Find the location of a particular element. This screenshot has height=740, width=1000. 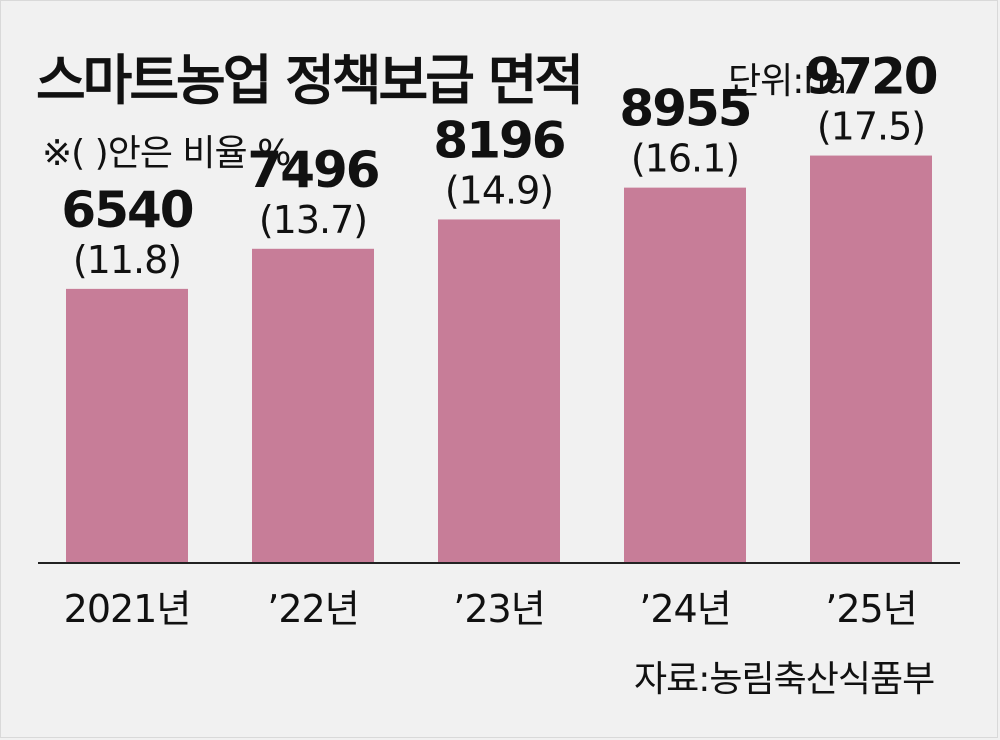

ratio-label-5: (17.5) is located at coordinates (871, 127).